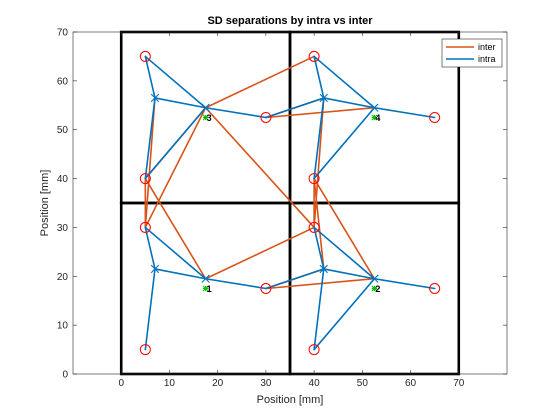  Describe the element at coordinates (411, 383) in the screenshot. I see `x-tick-label: 60` at that location.